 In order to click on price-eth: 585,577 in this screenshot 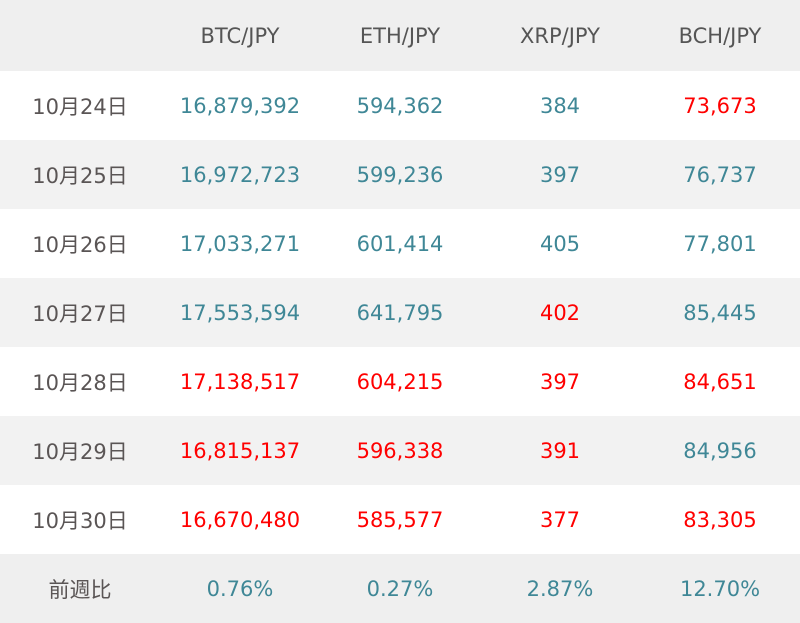, I will do `click(400, 519)`.